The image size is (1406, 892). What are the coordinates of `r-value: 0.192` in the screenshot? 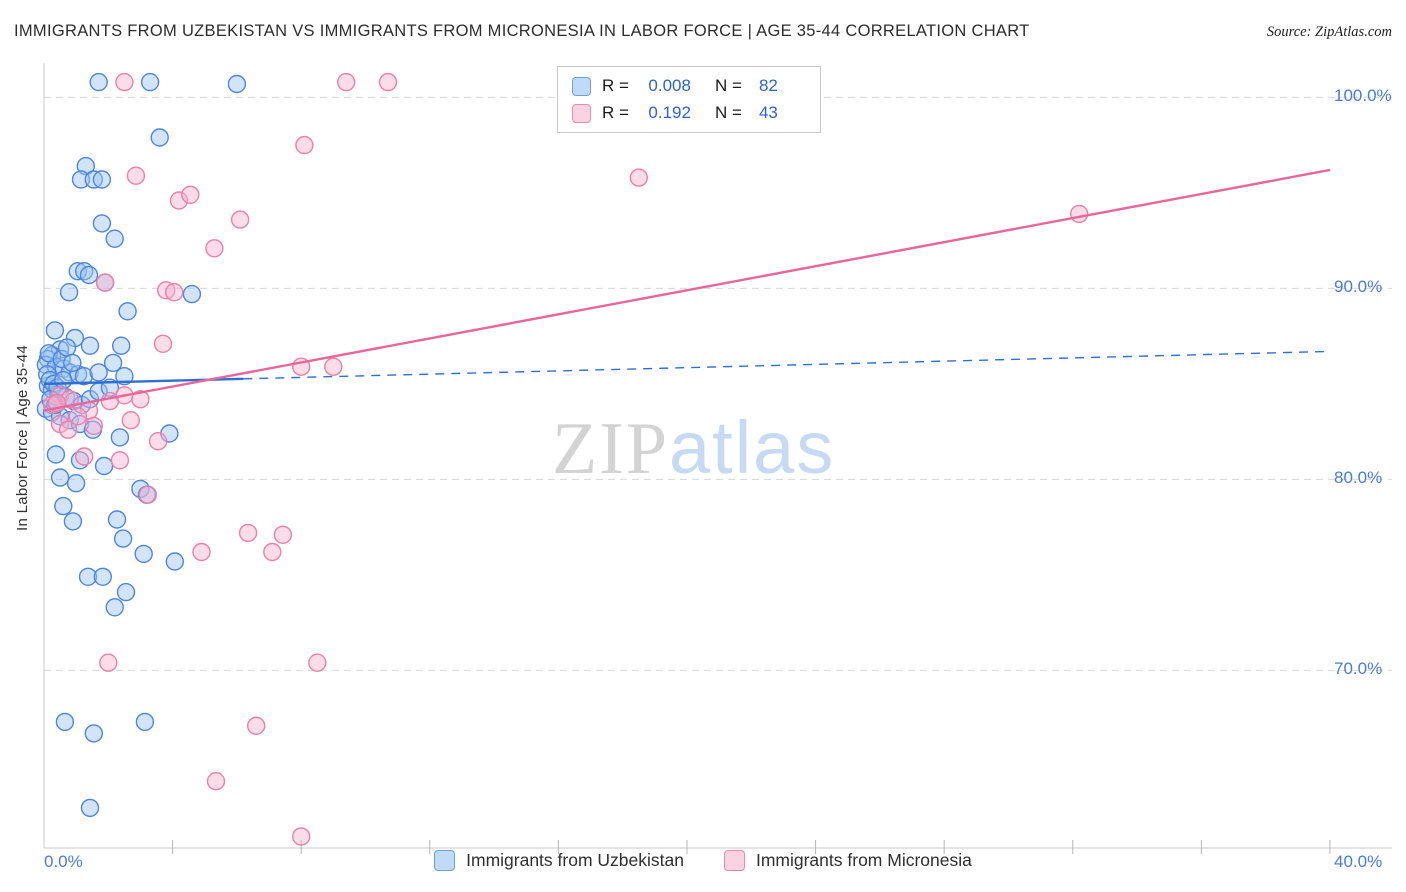 It's located at (669, 112).